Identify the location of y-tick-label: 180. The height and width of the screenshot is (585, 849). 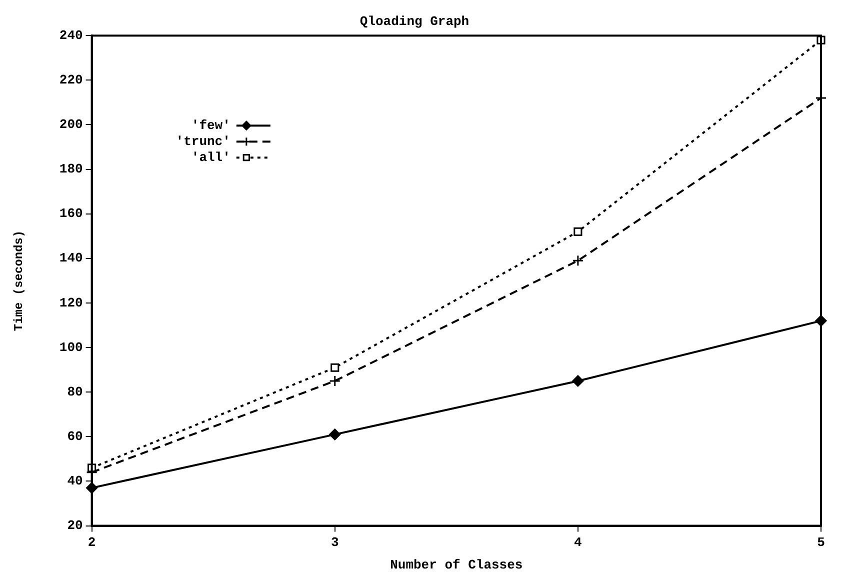
(71, 169).